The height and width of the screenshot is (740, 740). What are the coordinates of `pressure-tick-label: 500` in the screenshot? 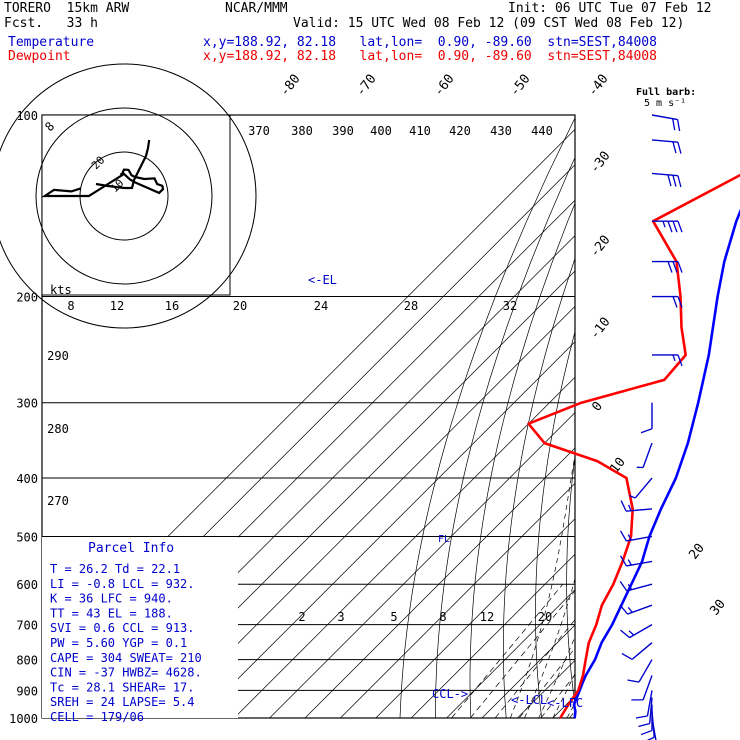 It's located at (27, 537).